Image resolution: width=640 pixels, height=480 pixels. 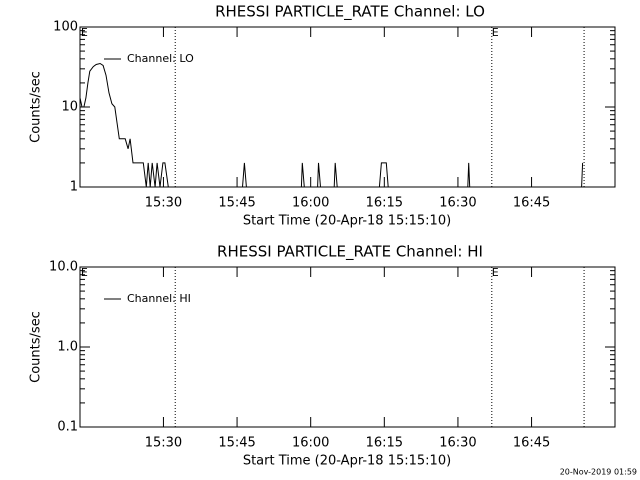 I want to click on legend-label: Channel: LO, so click(x=160, y=58).